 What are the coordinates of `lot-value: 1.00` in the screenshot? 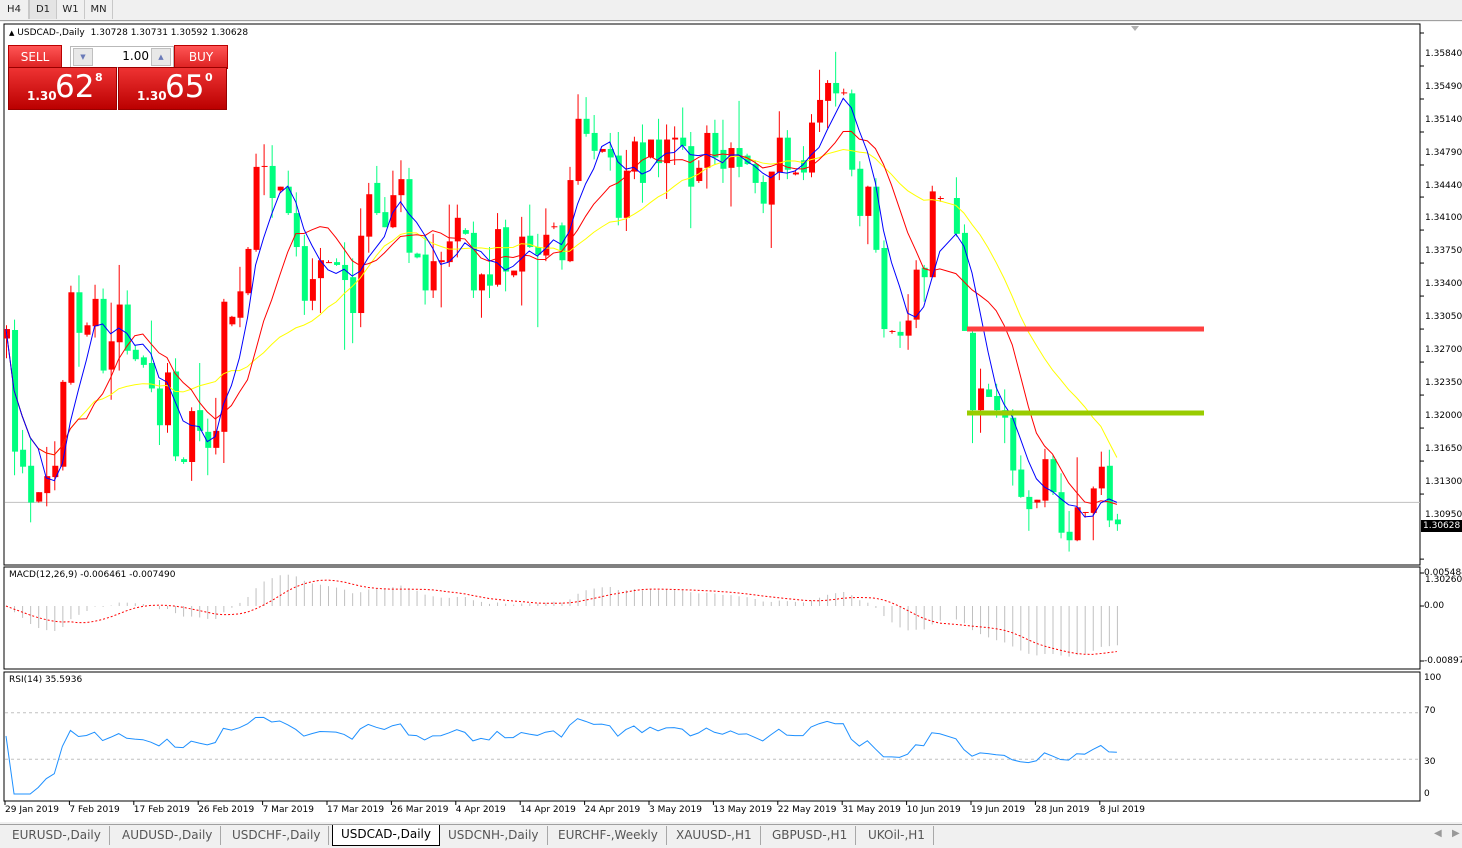 It's located at (135, 56).